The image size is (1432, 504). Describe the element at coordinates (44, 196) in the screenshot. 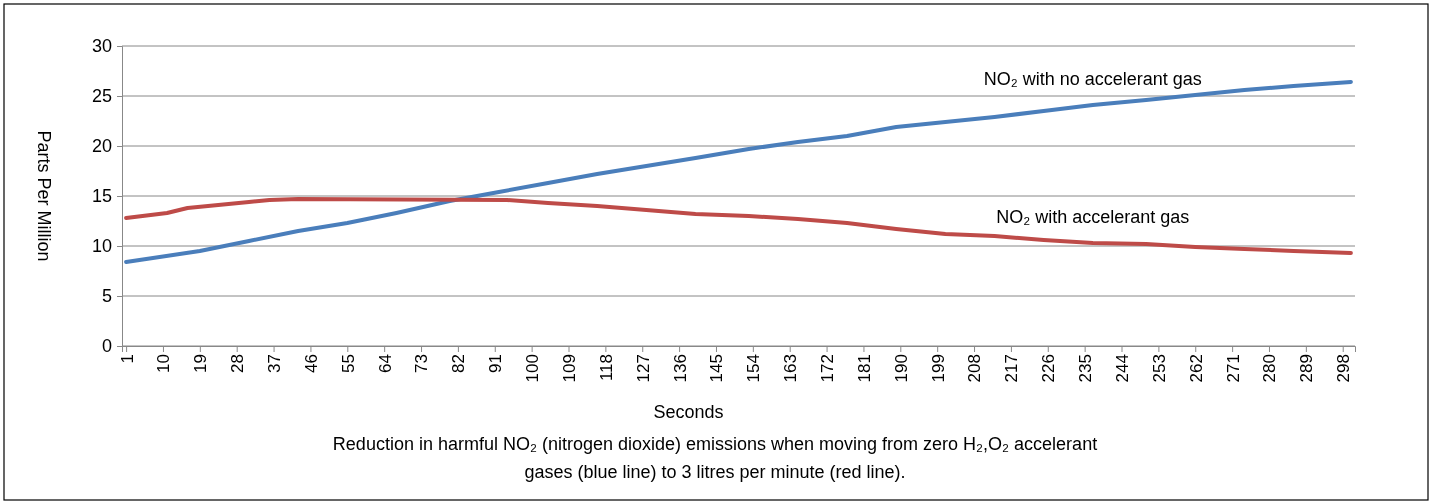

I see `y-axis-title: Parts Per Million` at that location.